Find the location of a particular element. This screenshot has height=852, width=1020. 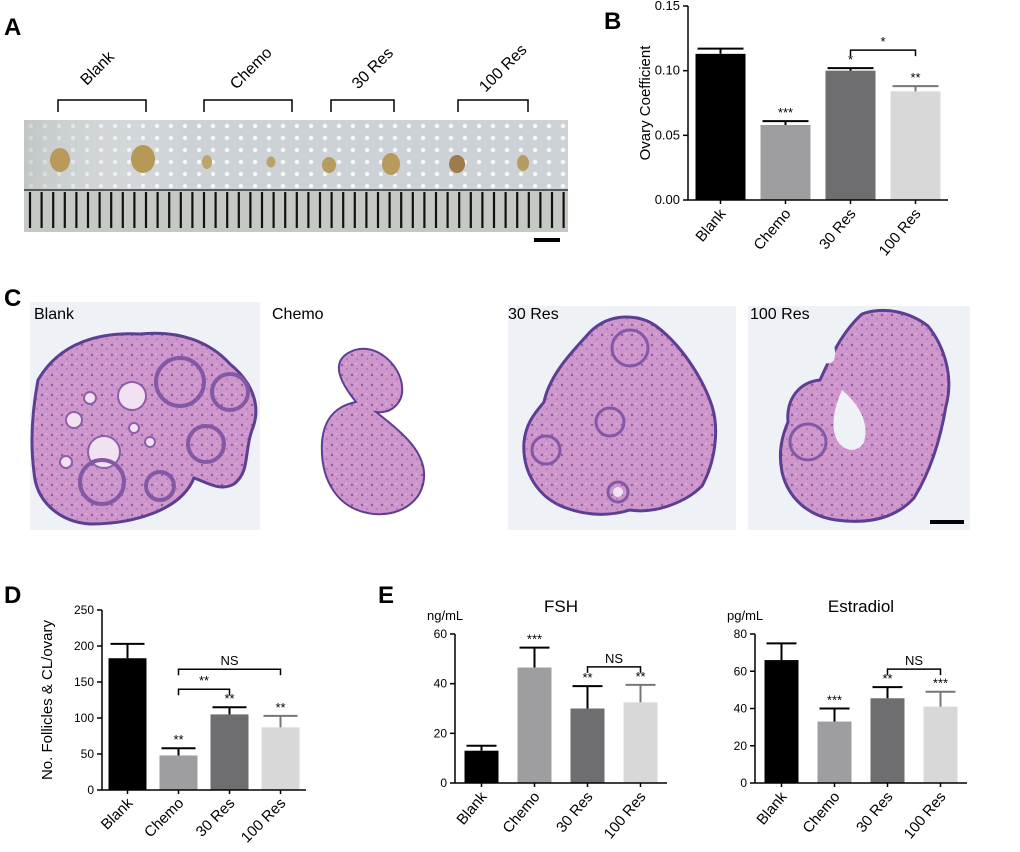

significance-bracket-label: * is located at coordinates (882, 41).